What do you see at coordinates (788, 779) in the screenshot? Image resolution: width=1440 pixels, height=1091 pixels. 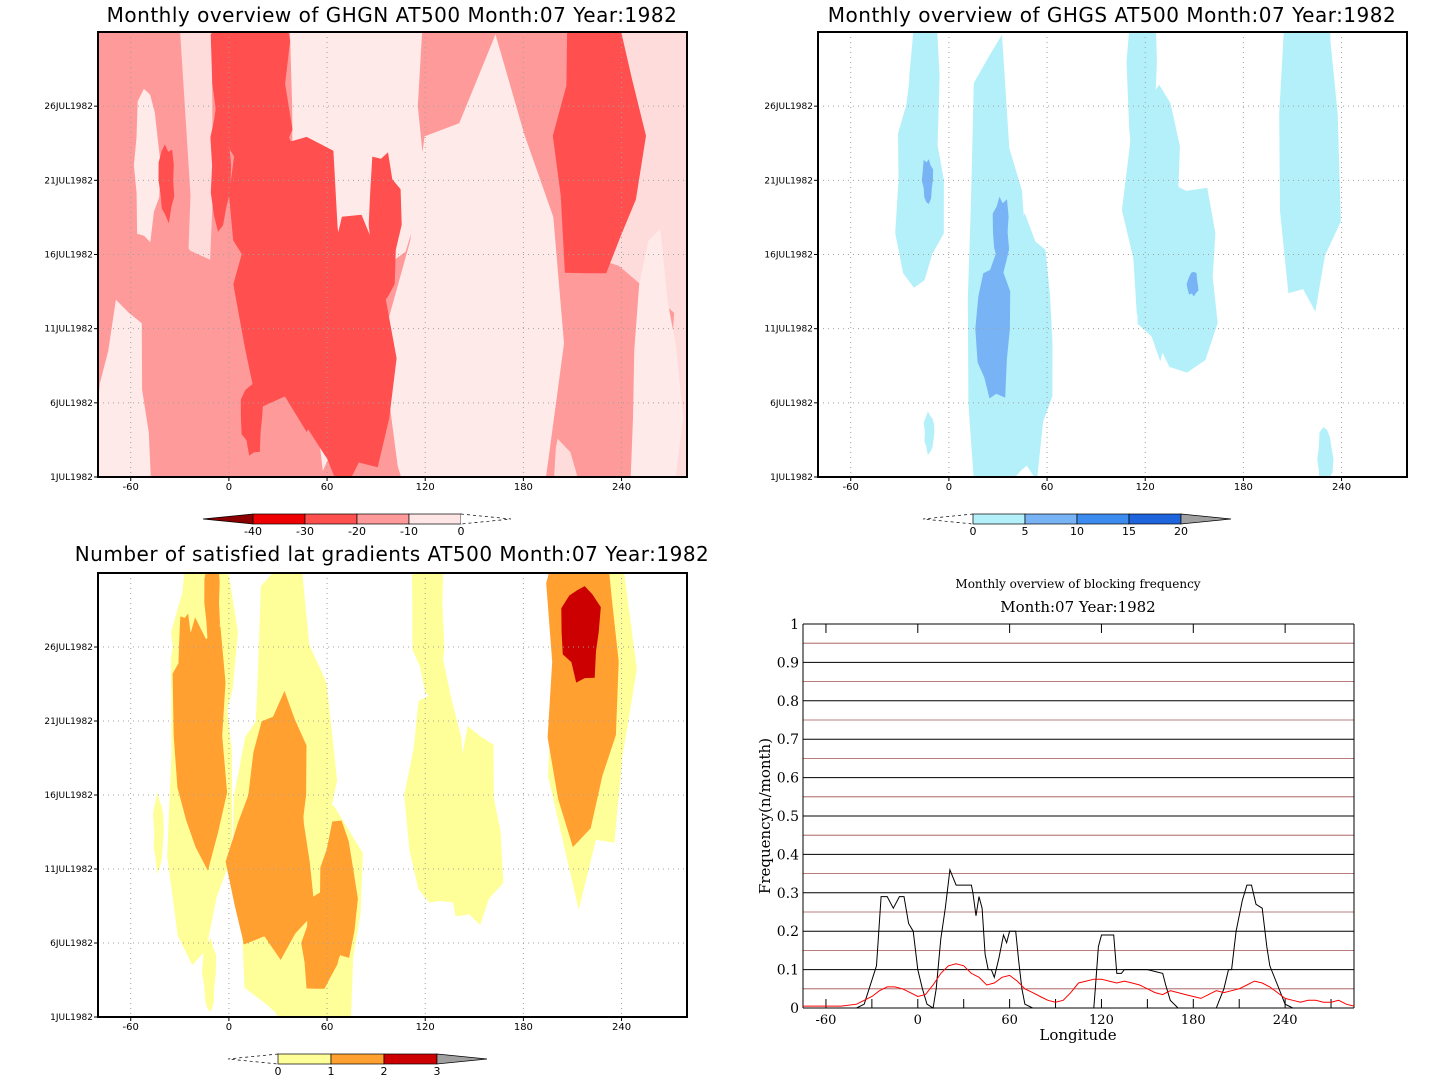 I see `y-tick-label: 0.6` at bounding box center [788, 779].